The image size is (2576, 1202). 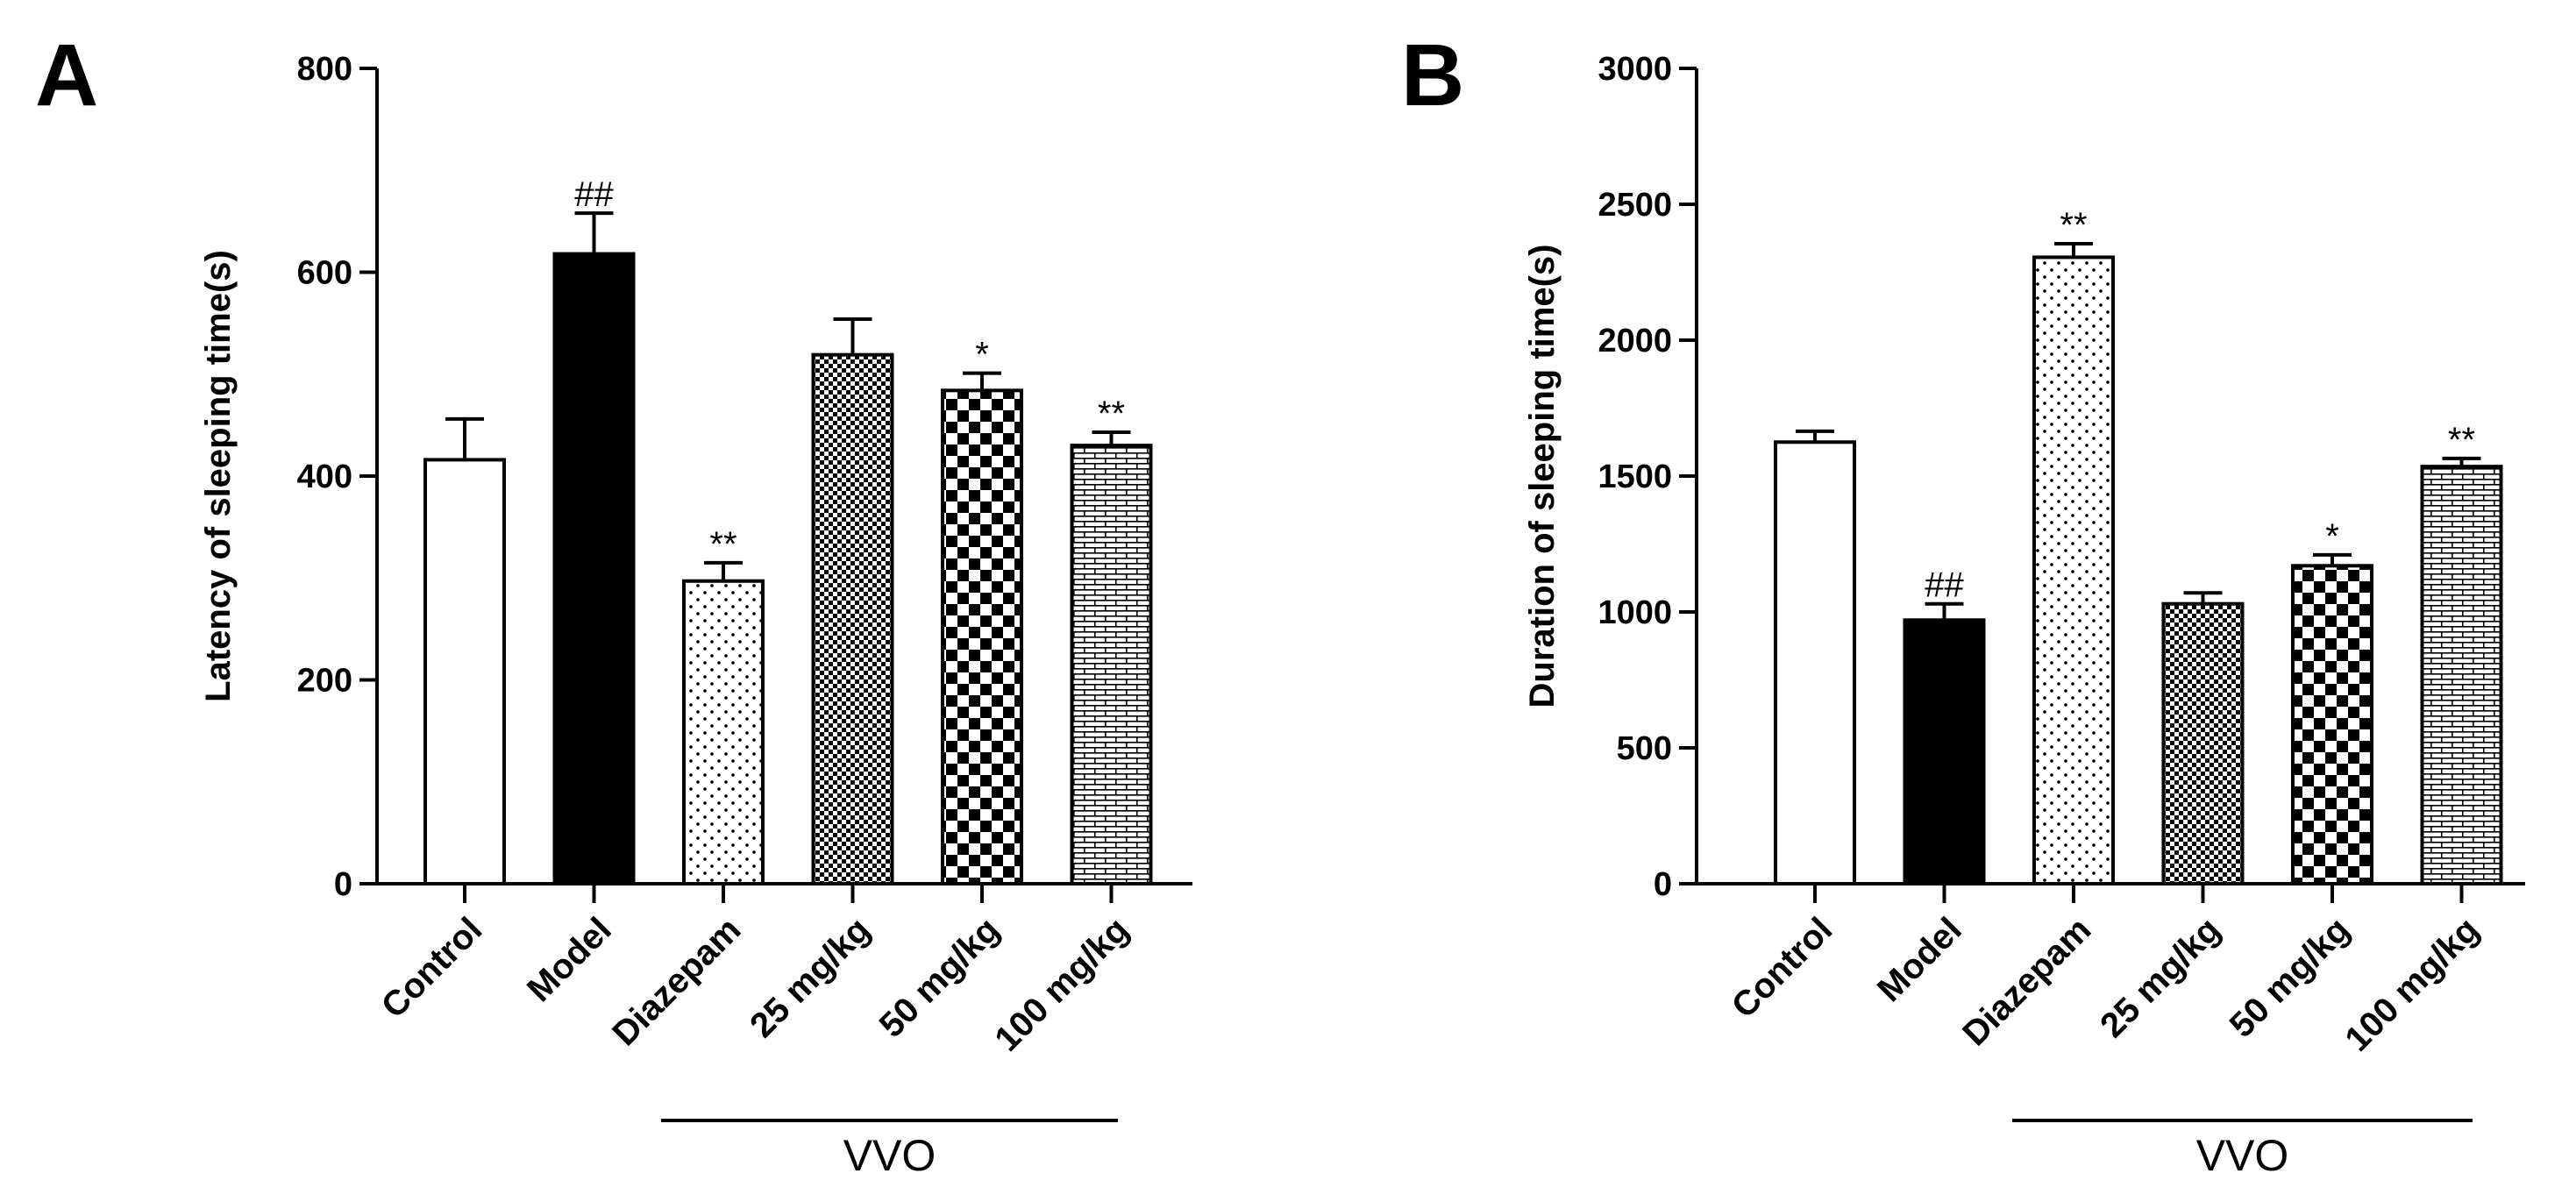 What do you see at coordinates (1635, 206) in the screenshot?
I see `y-tick-label: 2500` at bounding box center [1635, 206].